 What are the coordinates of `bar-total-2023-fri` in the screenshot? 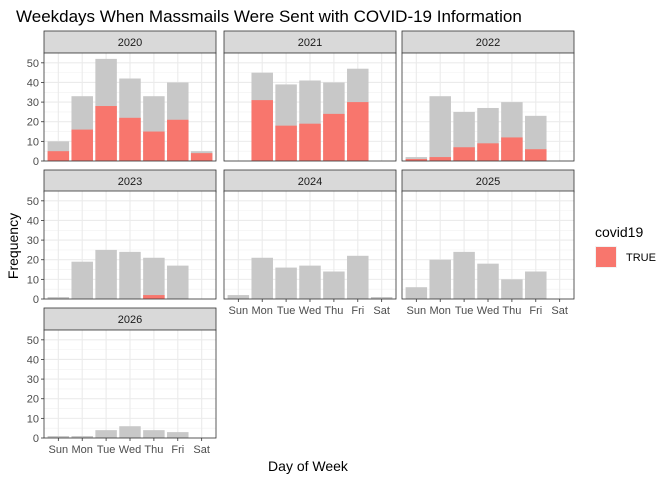 It's located at (178, 282).